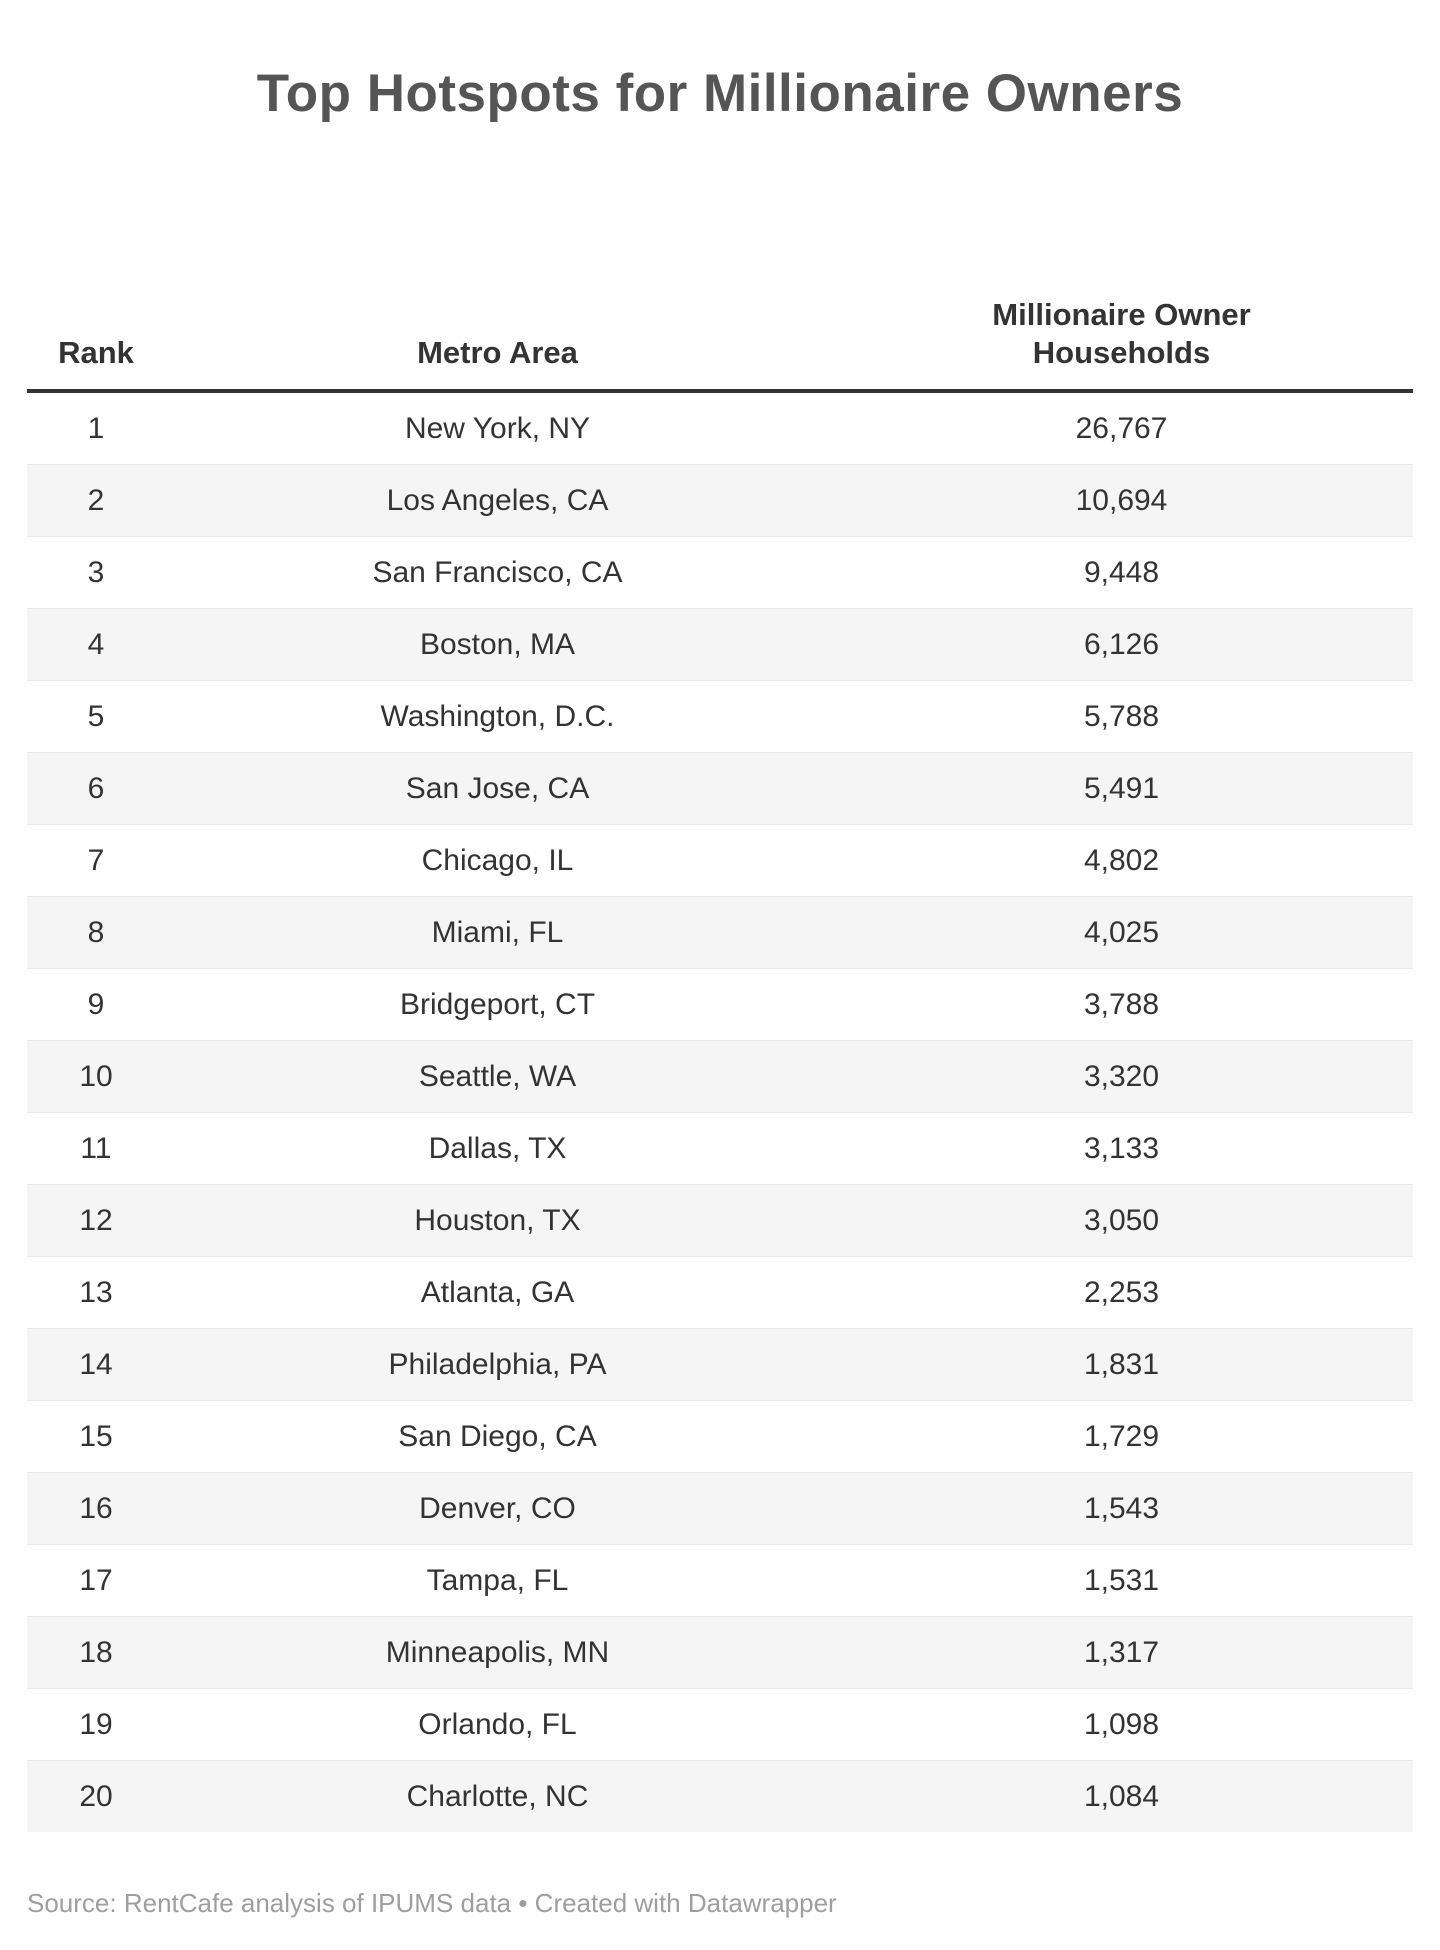 This screenshot has width=1440, height=1950. I want to click on households-cell: 1,531, so click(1121, 1580).